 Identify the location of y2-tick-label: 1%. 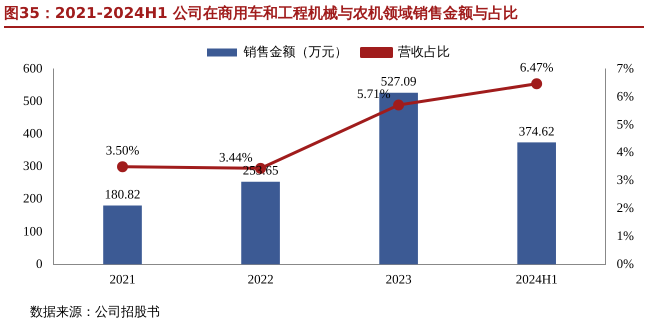
(625, 235).